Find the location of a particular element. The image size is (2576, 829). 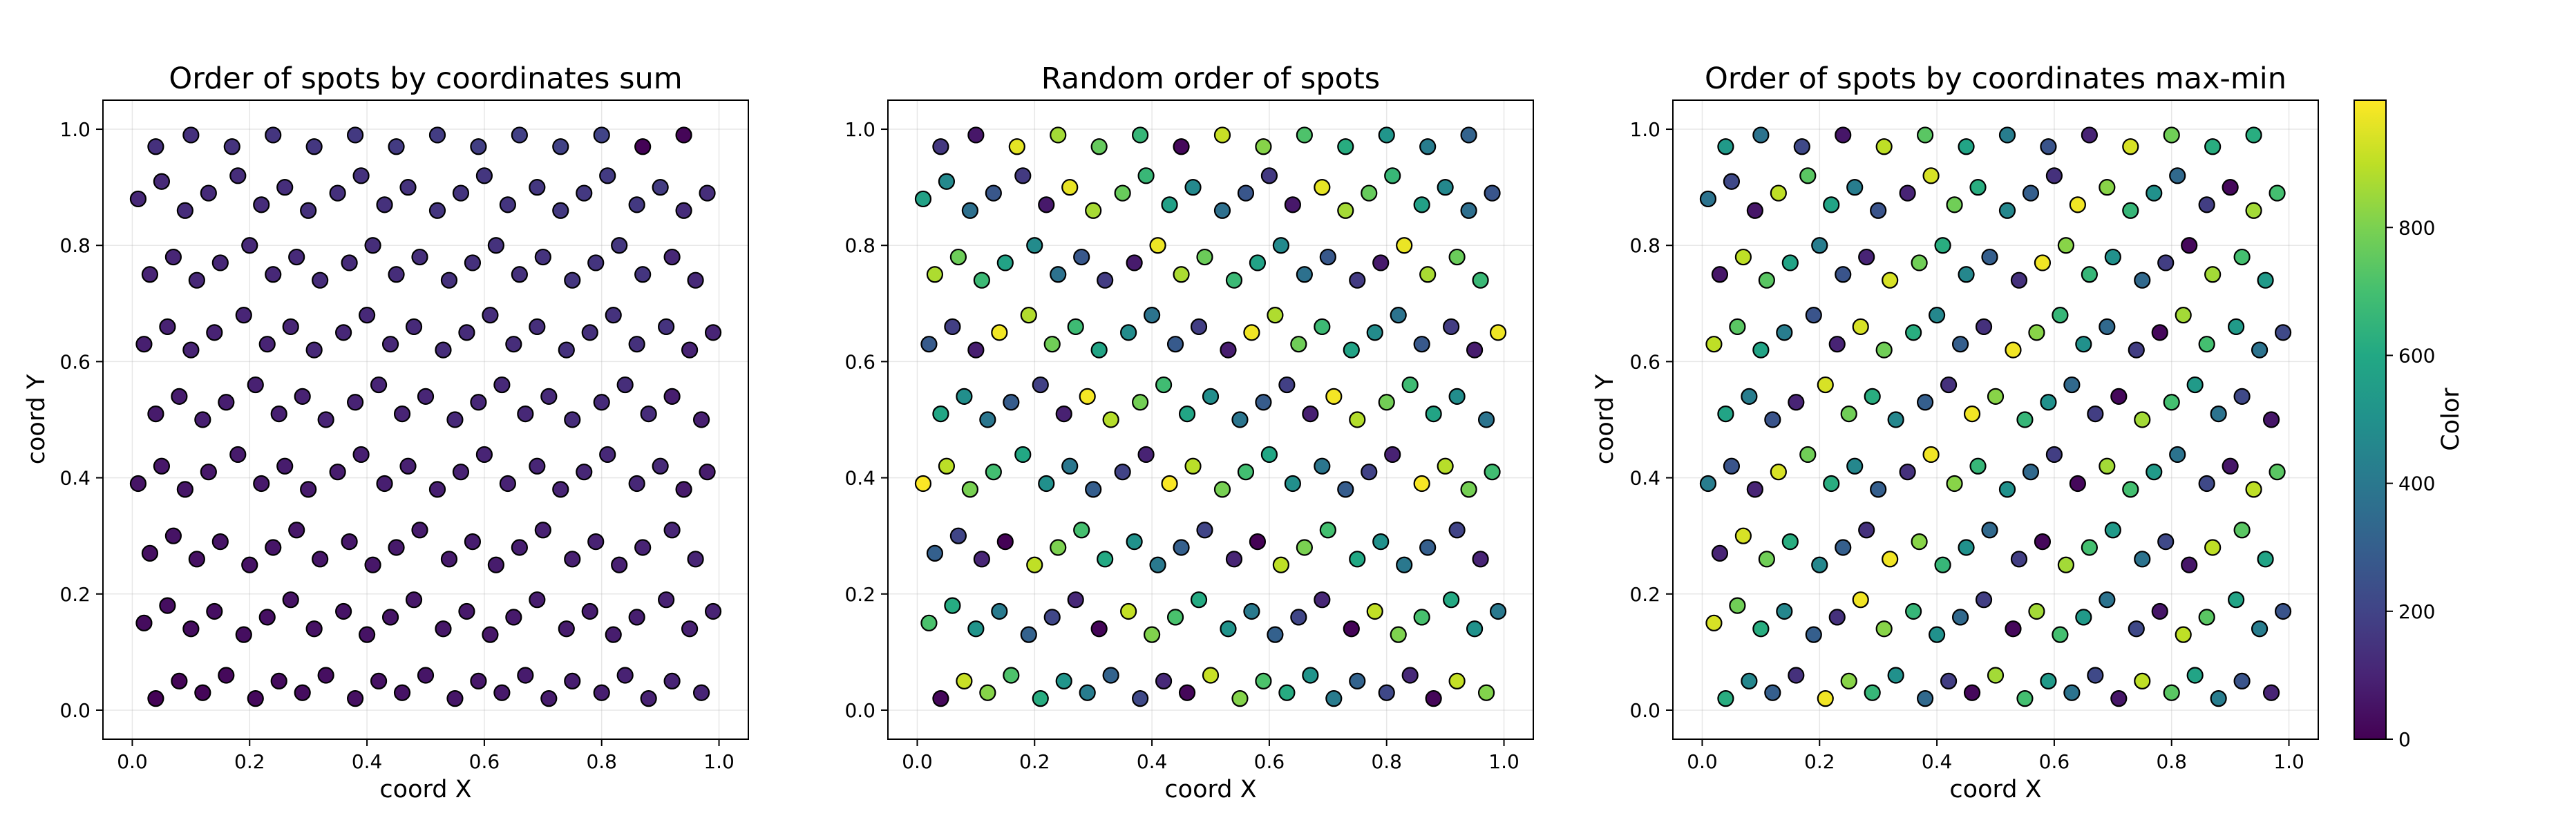

y-ticks: 0.0 0.2 0.4 0.6 0.8 1.0 is located at coordinates (1651, 420).